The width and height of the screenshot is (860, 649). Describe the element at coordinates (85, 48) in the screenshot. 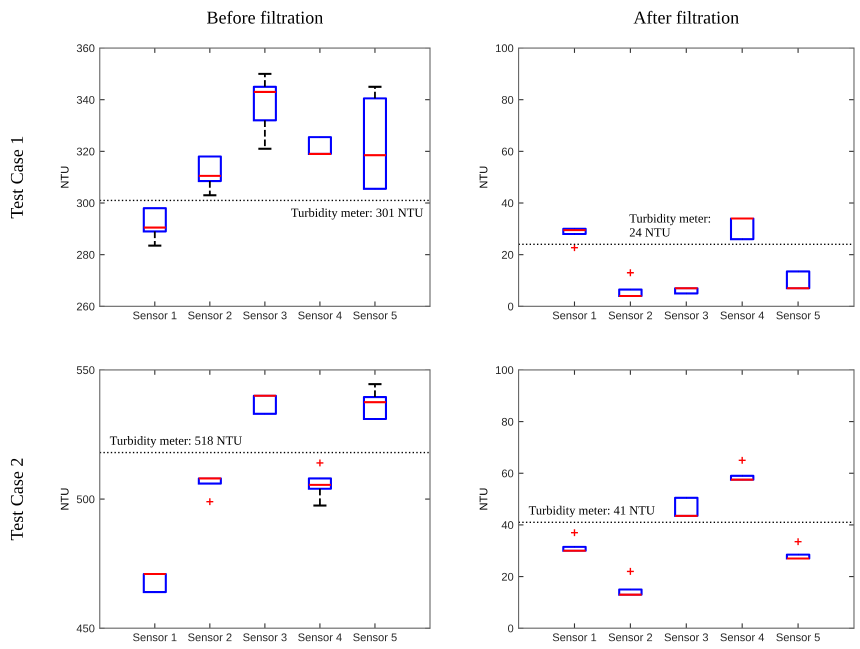

I see `y-tick-label: 360` at that location.